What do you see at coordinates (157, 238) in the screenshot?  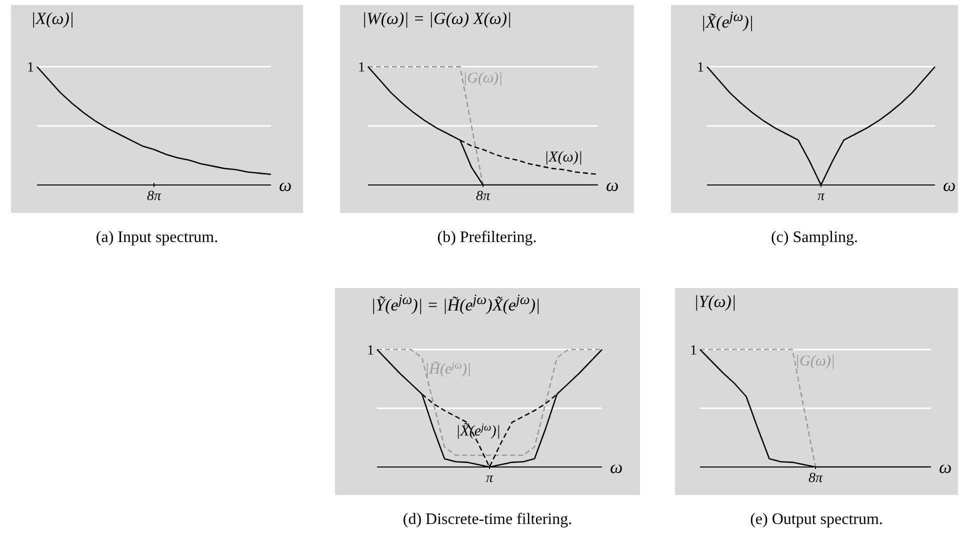 I see `text: (a) Input spectrum.` at bounding box center [157, 238].